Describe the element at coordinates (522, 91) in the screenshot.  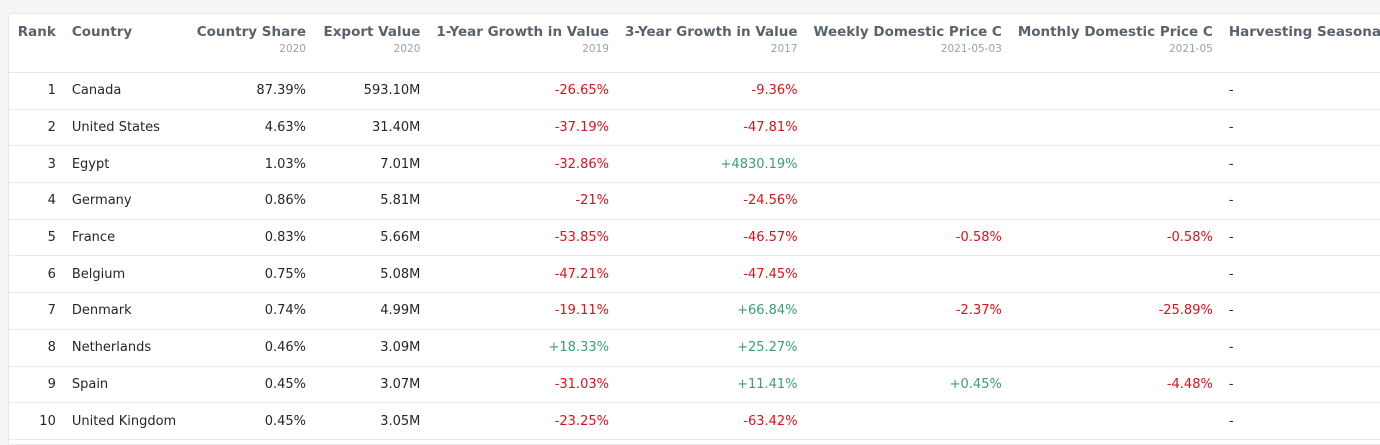
I see `cell-growth-1y: -26.65%` at that location.